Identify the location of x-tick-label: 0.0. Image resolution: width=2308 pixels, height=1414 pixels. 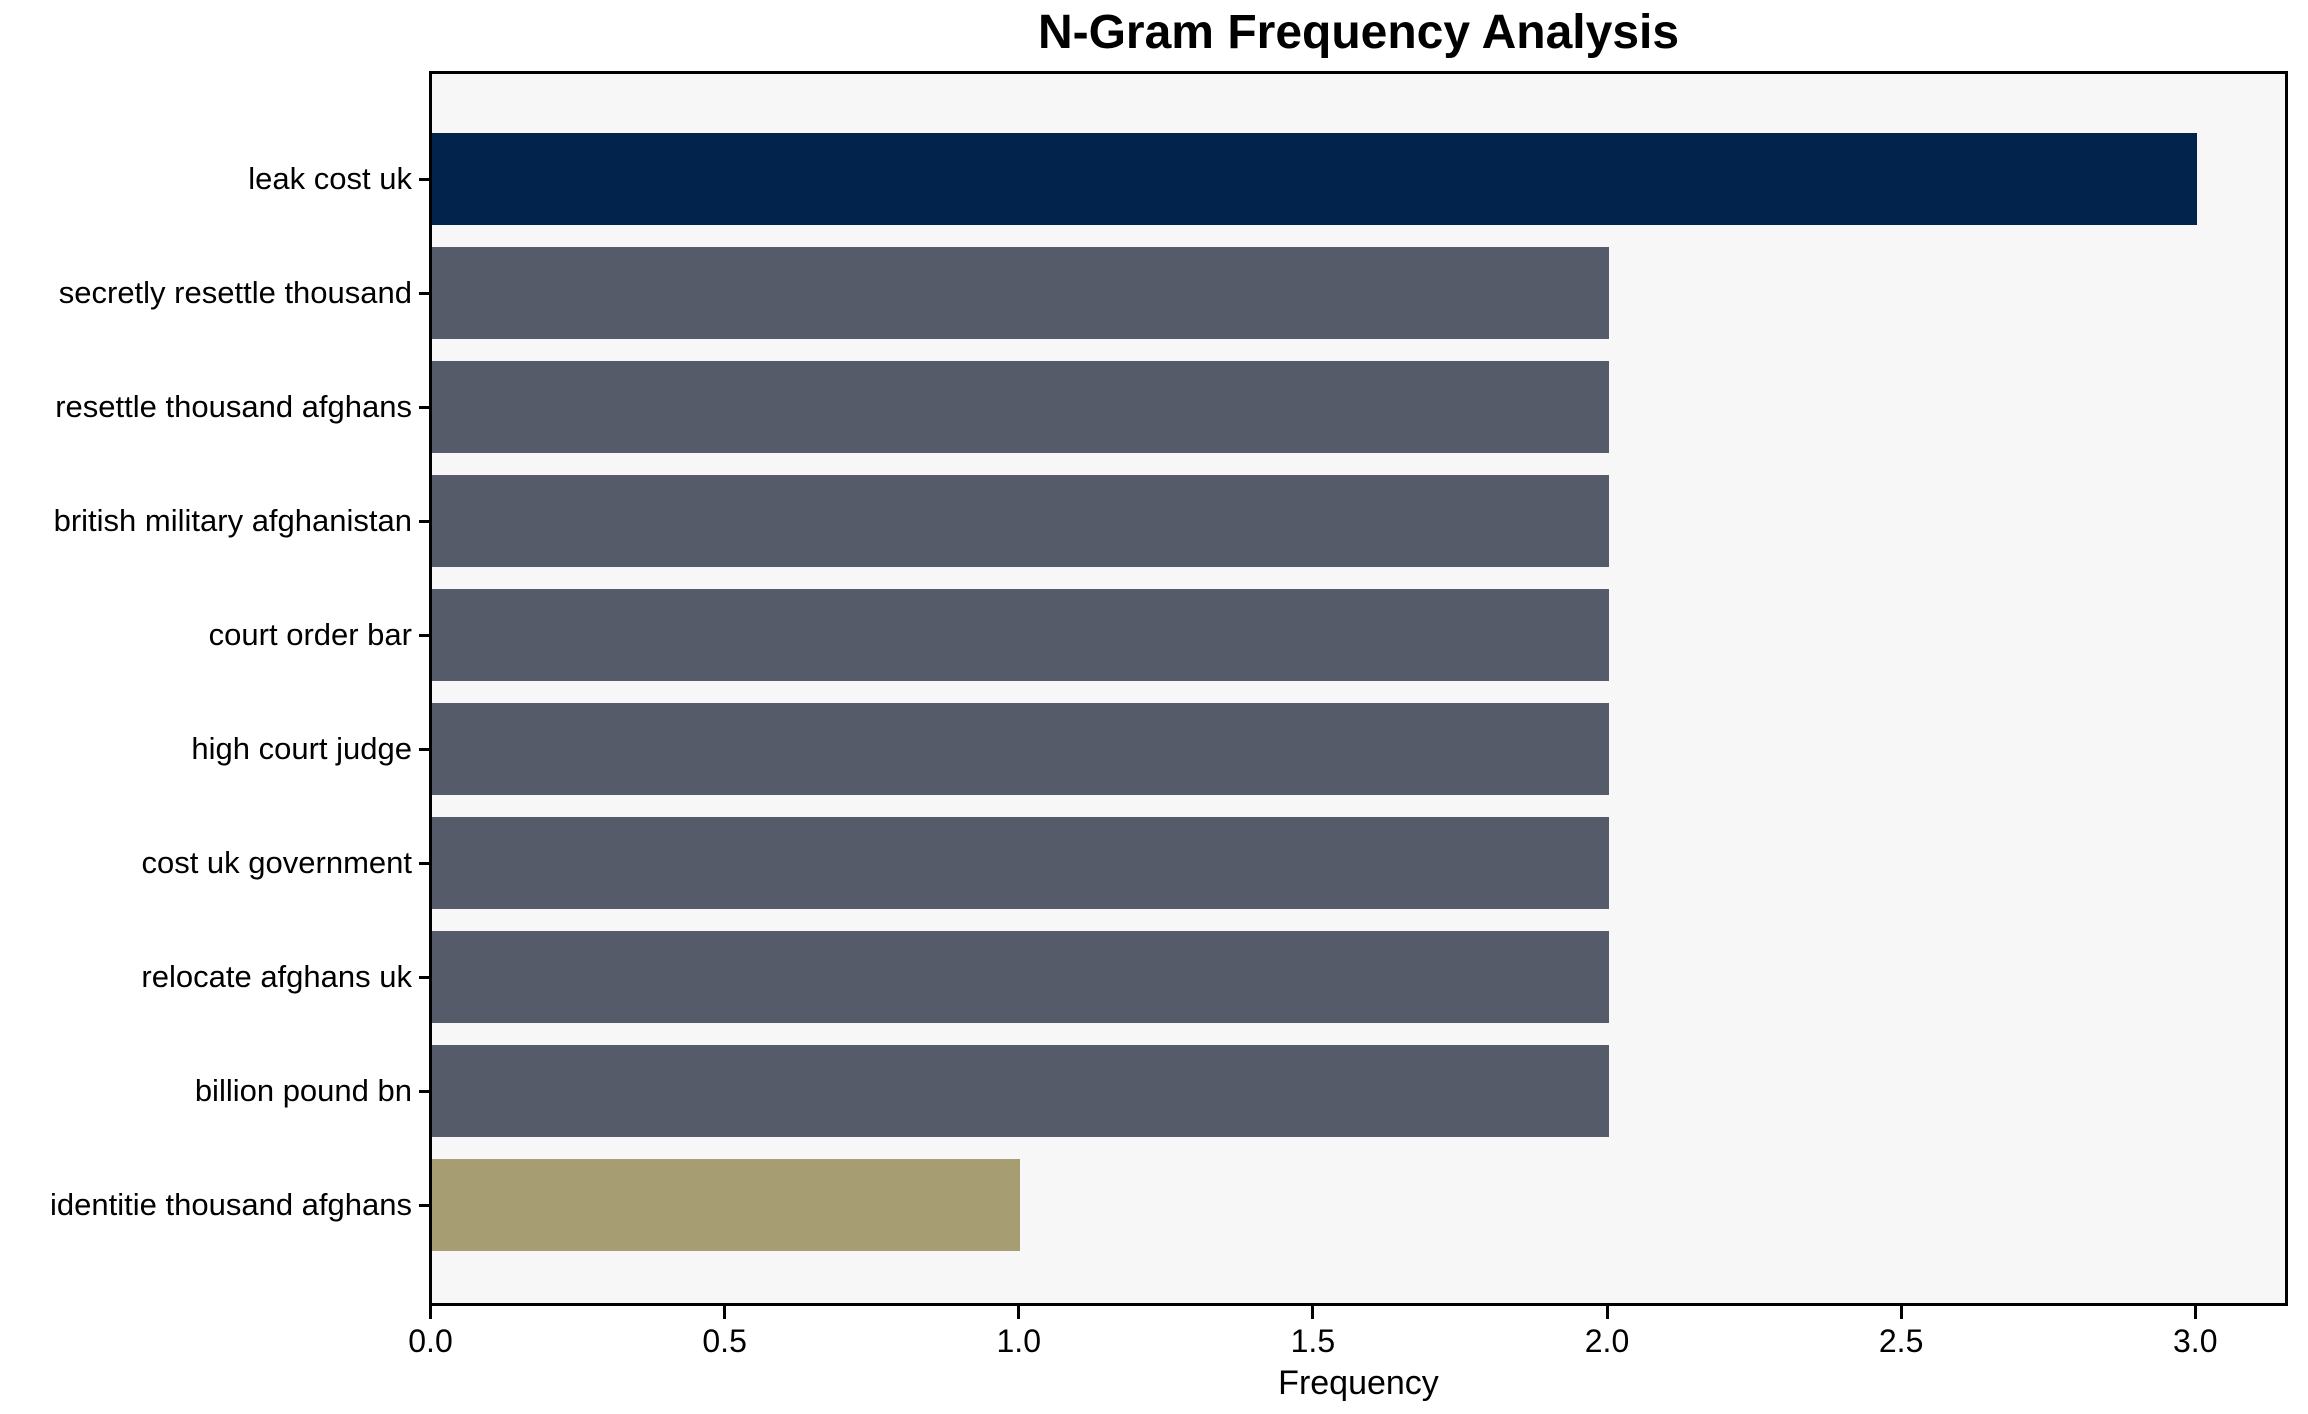
(430, 1341).